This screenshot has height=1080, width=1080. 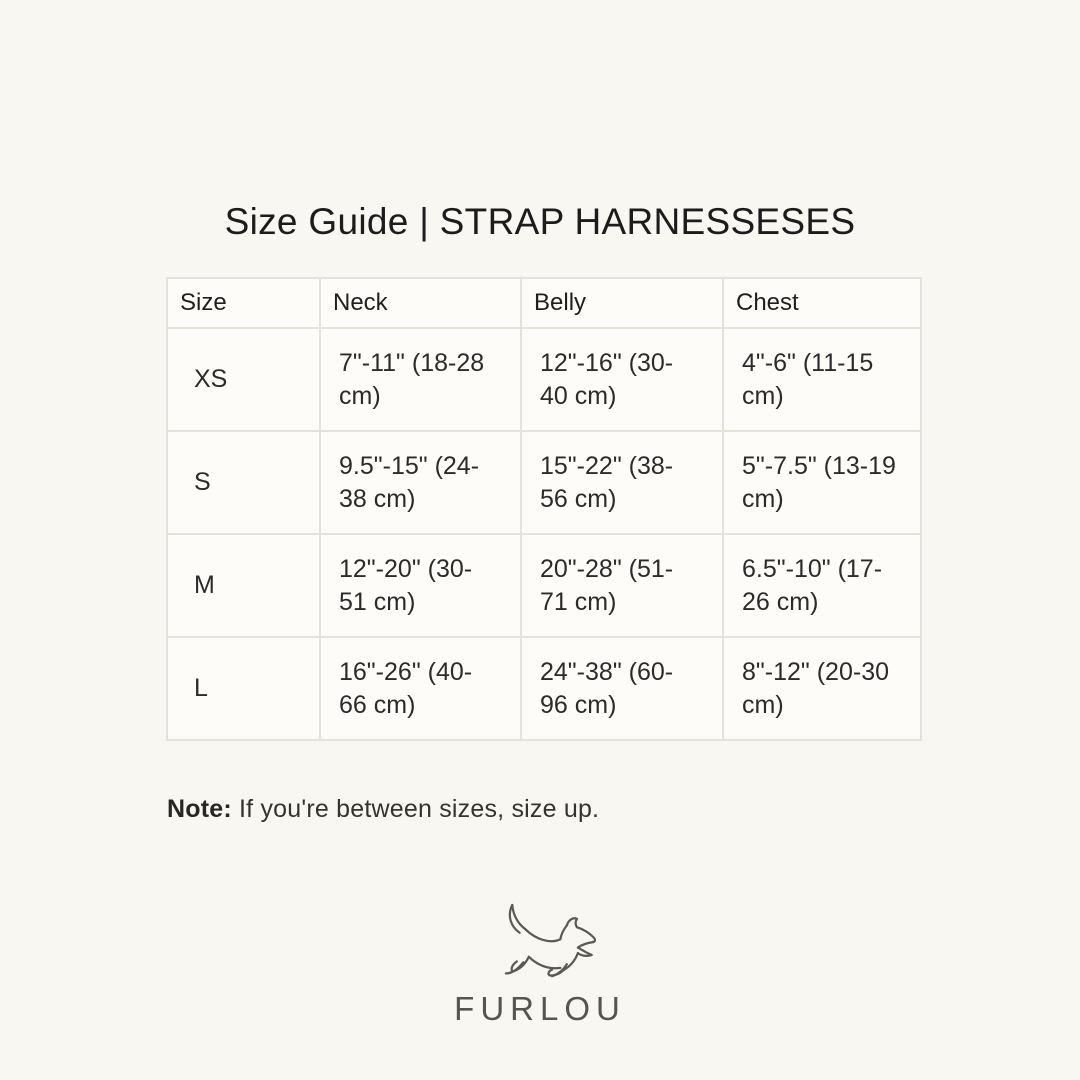 What do you see at coordinates (622, 688) in the screenshot?
I see `belly-cell: 24"-38" (60-96 cm)` at bounding box center [622, 688].